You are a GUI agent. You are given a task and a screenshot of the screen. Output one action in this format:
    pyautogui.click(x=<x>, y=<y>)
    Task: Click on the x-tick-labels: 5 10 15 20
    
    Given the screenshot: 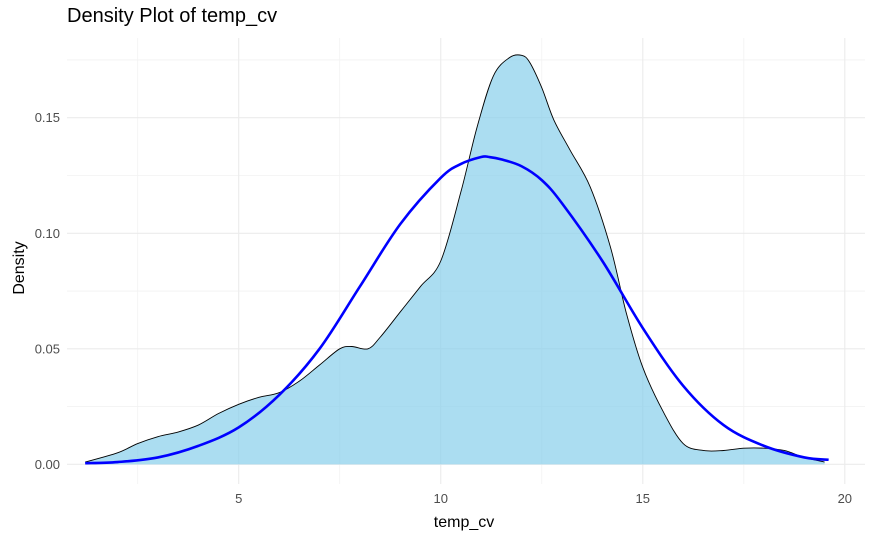 What is the action you would take?
    pyautogui.click(x=543, y=498)
    